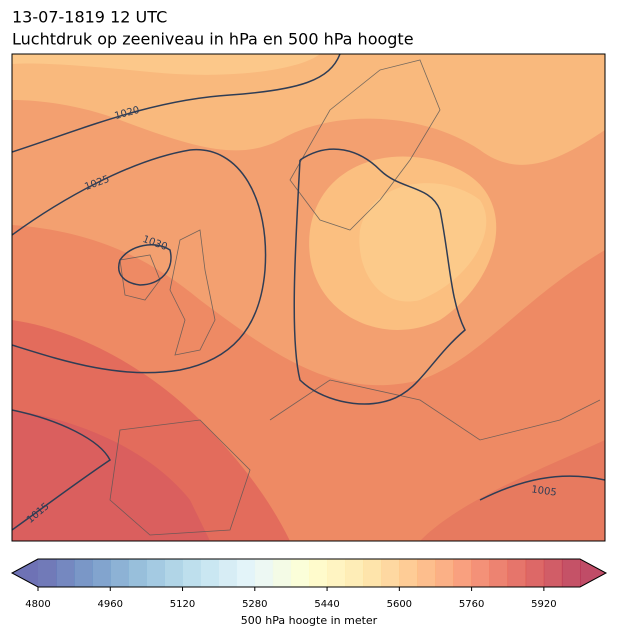 The width and height of the screenshot is (618, 643). I want to click on colorbar-tick-label: 4960, so click(110, 604).